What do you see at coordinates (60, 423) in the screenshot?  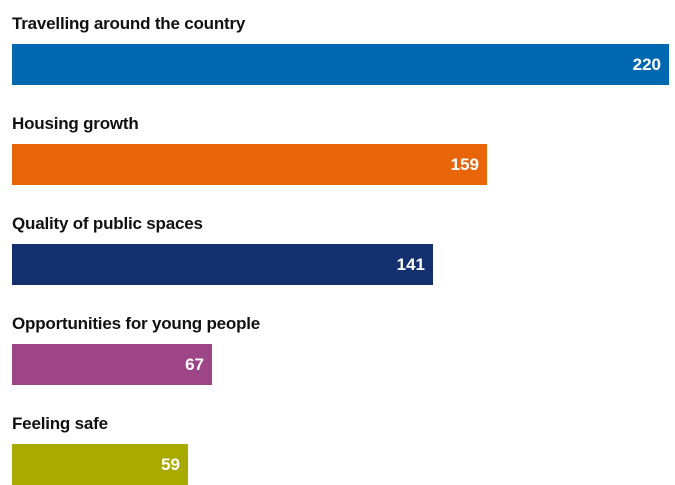 I see `category-label: Feeling safe` at bounding box center [60, 423].